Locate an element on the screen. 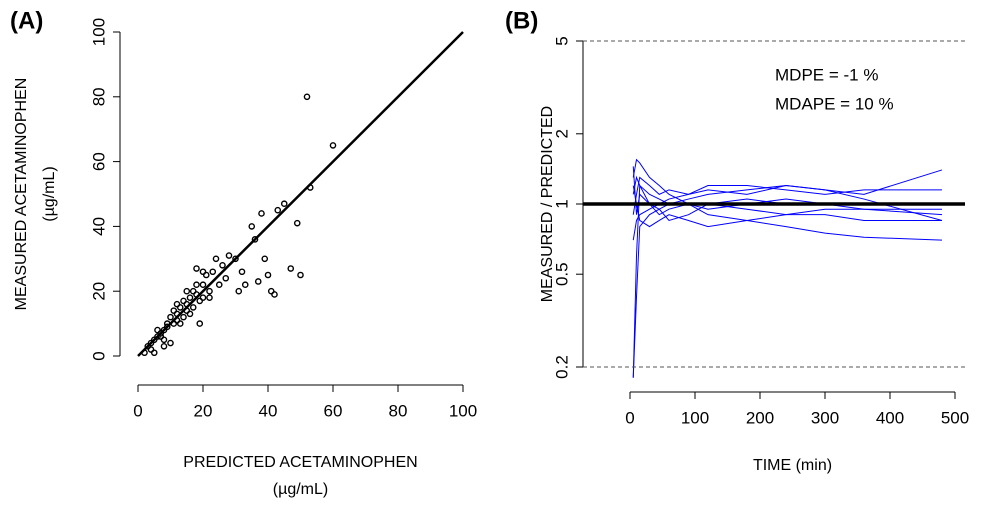 The height and width of the screenshot is (506, 988). y-tick-label: 20 is located at coordinates (98, 291).